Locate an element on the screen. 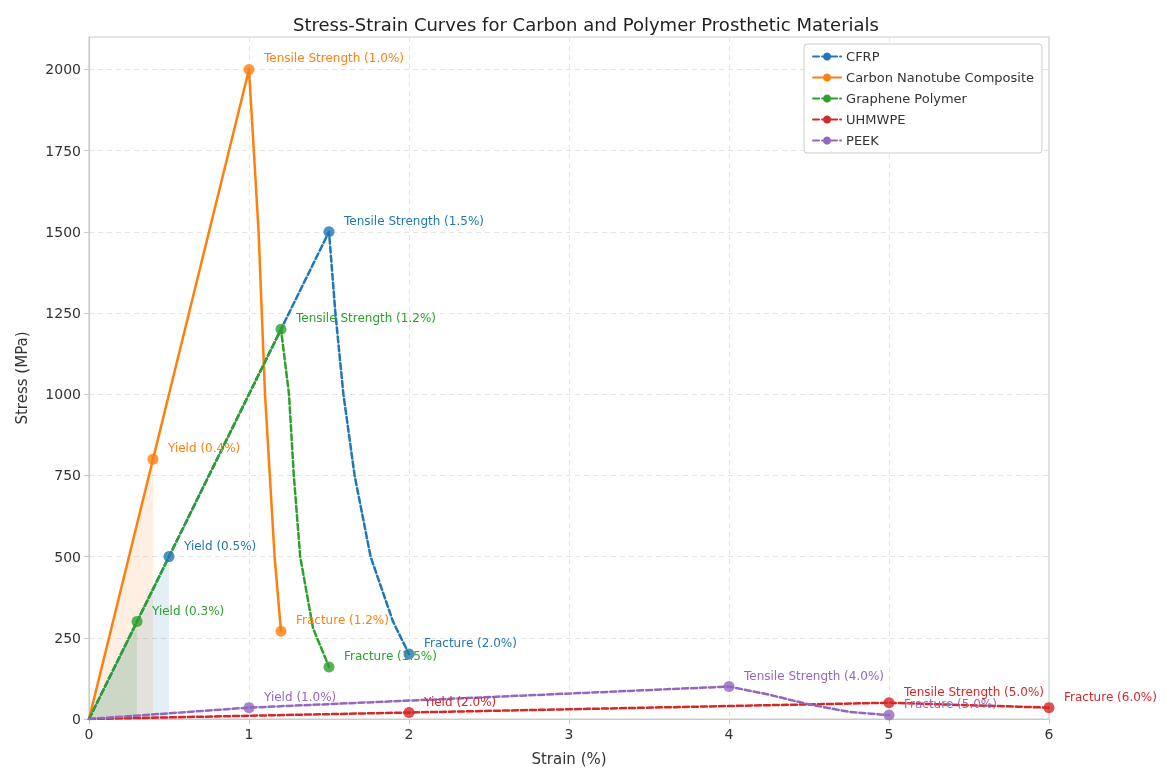 Image resolution: width=1172 pixels, height=771 pixels. annotation: Tensile Strength (1.5%) is located at coordinates (413, 220).